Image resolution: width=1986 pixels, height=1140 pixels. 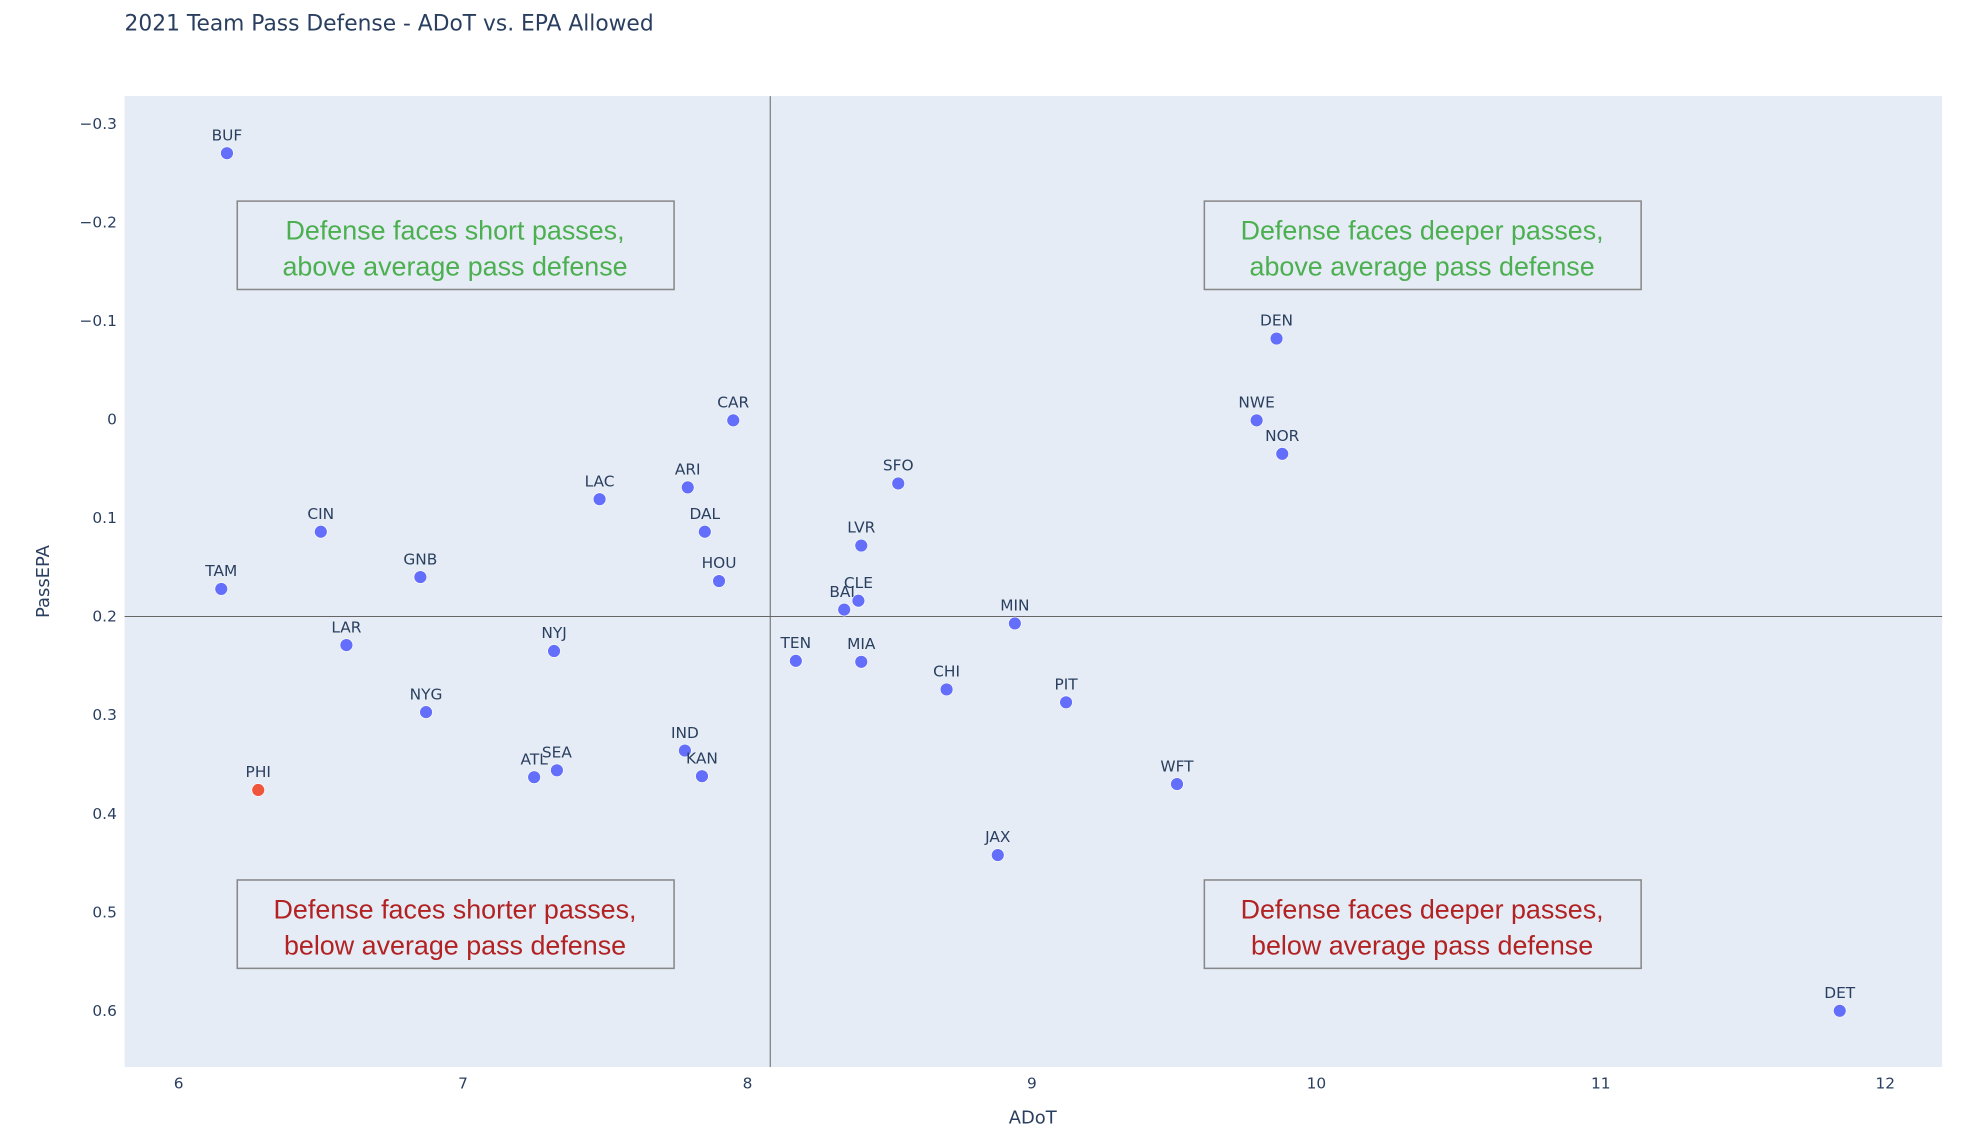 I want to click on point-label: LAC, so click(x=600, y=481).